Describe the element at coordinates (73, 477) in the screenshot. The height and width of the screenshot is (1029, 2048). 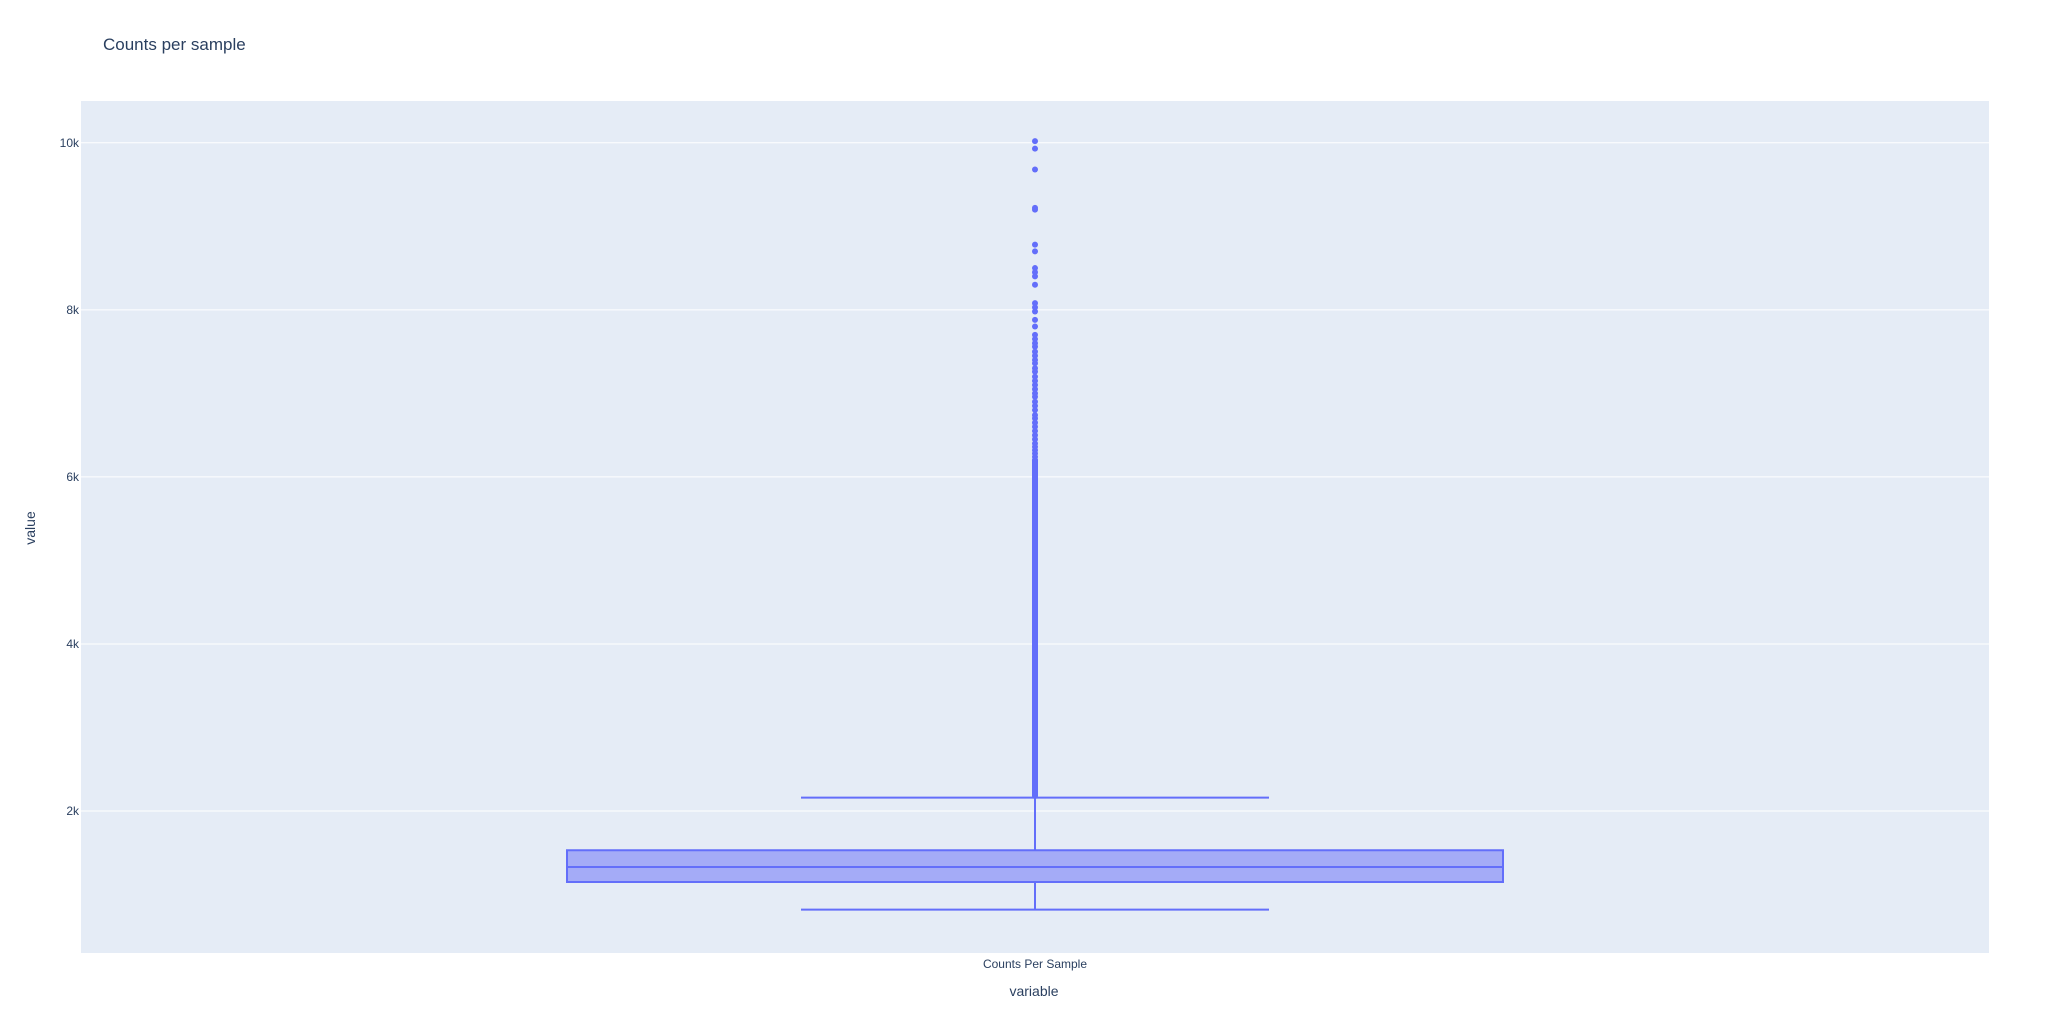
I see `y-tick-label: 6k` at that location.